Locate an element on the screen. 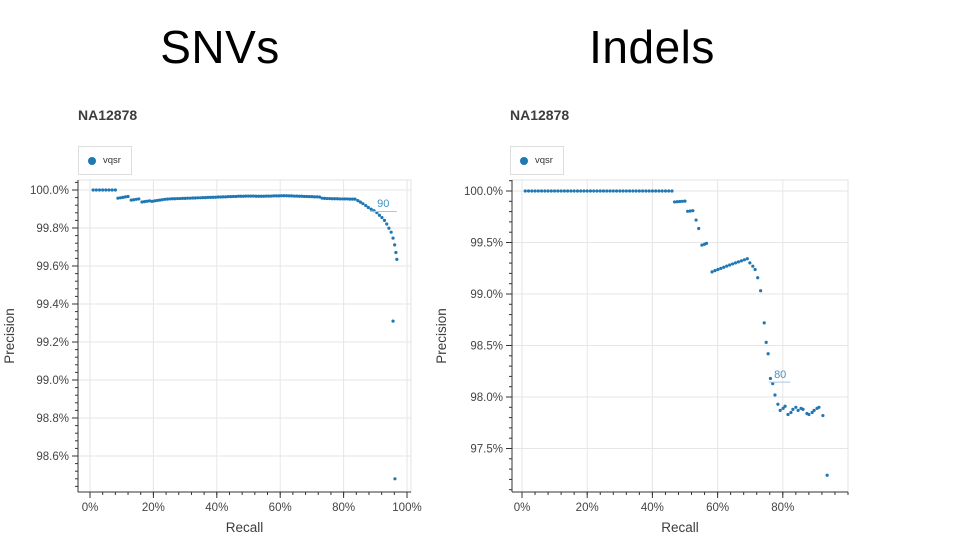  svg-text: 98.5% is located at coordinates (486, 347).